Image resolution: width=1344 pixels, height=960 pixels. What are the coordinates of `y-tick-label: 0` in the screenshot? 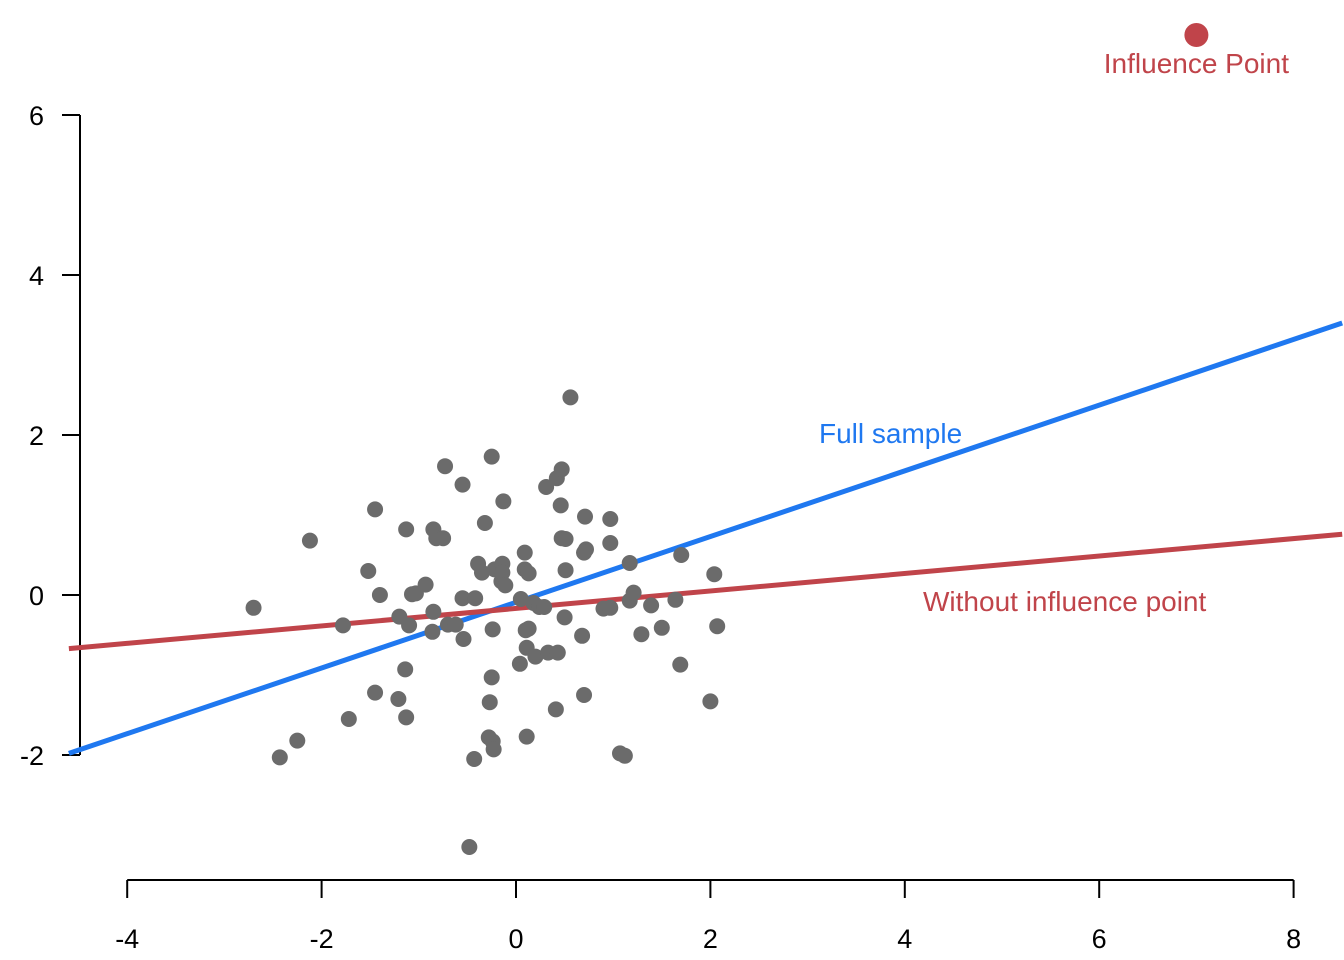 It's located at (36, 596).